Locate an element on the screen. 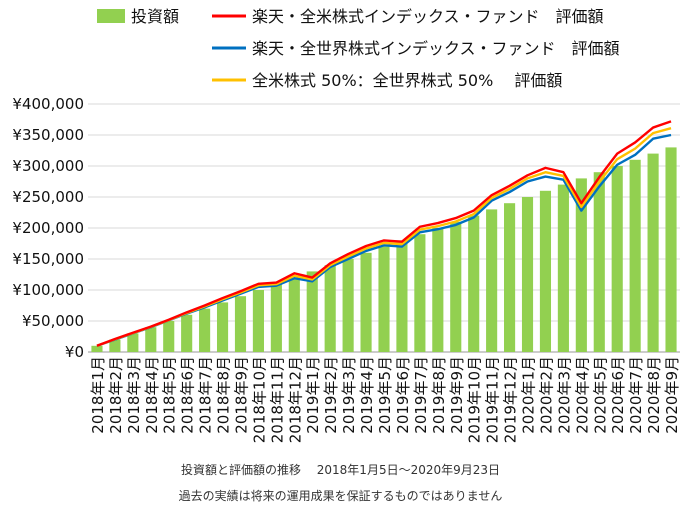  legend-label: 楽天・全米株式インデックス・ファンド 評価額 is located at coordinates (428, 16).